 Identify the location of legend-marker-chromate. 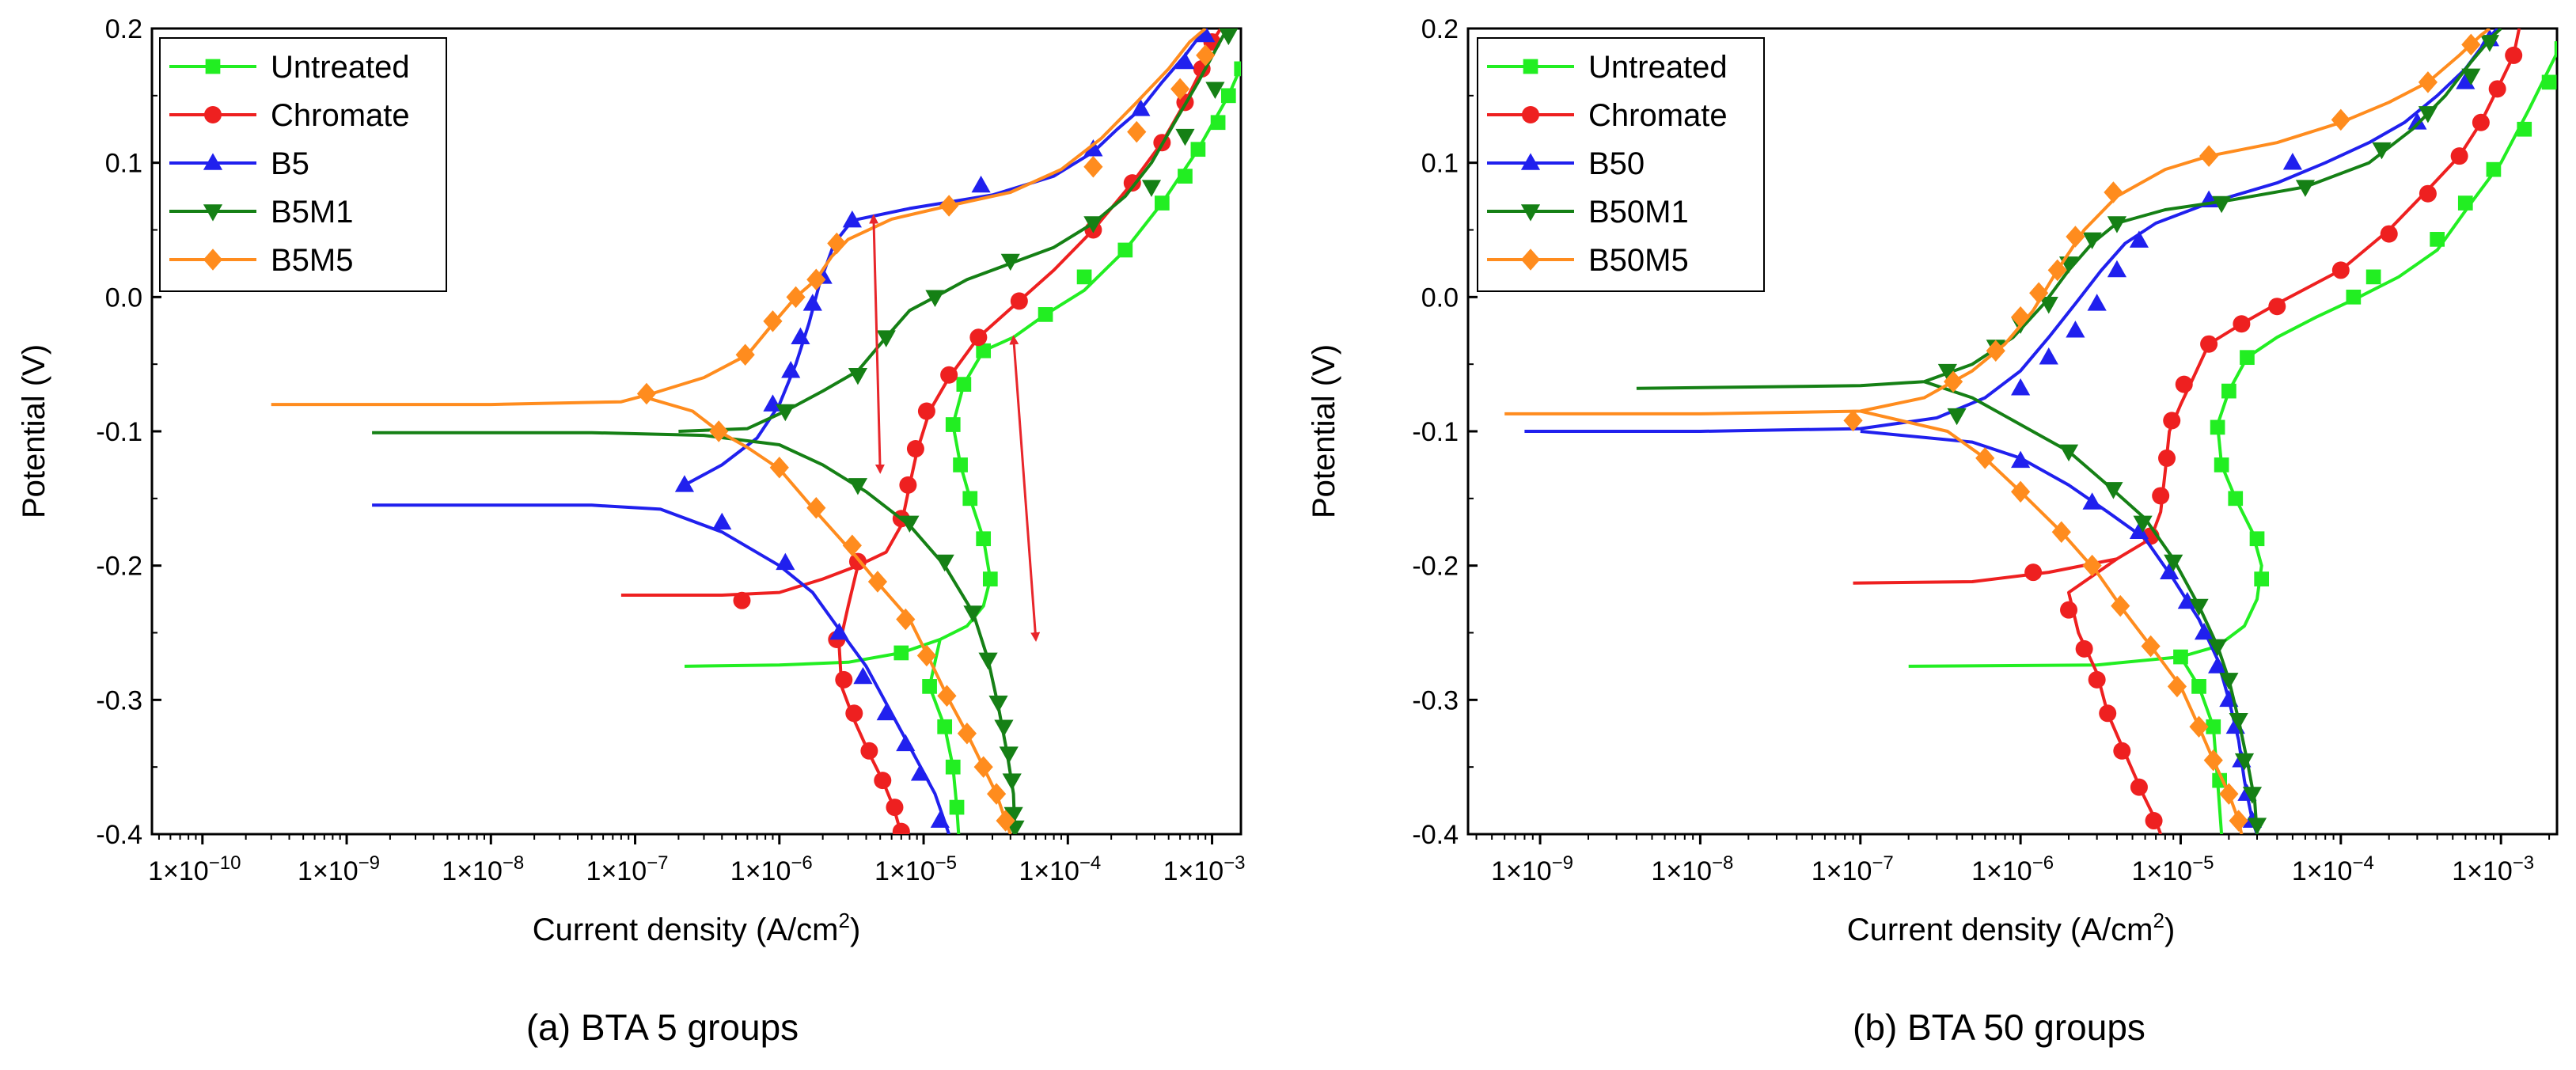
(1530, 114).